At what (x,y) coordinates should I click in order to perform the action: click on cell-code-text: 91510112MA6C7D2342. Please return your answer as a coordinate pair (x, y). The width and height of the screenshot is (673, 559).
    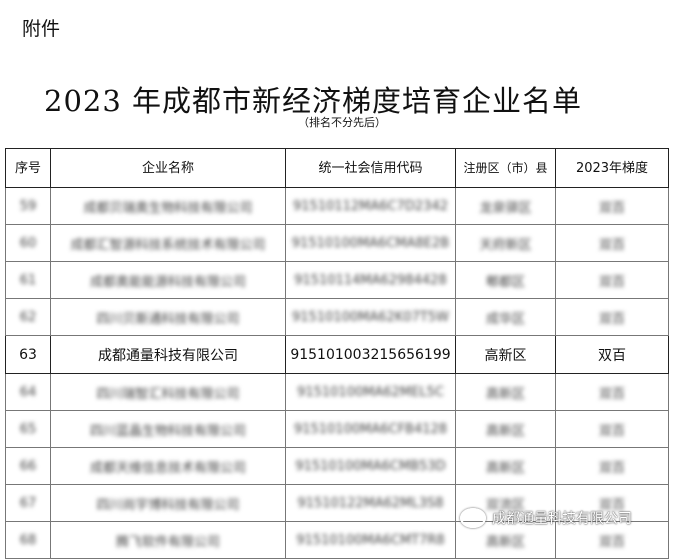
    Looking at the image, I should click on (370, 206).